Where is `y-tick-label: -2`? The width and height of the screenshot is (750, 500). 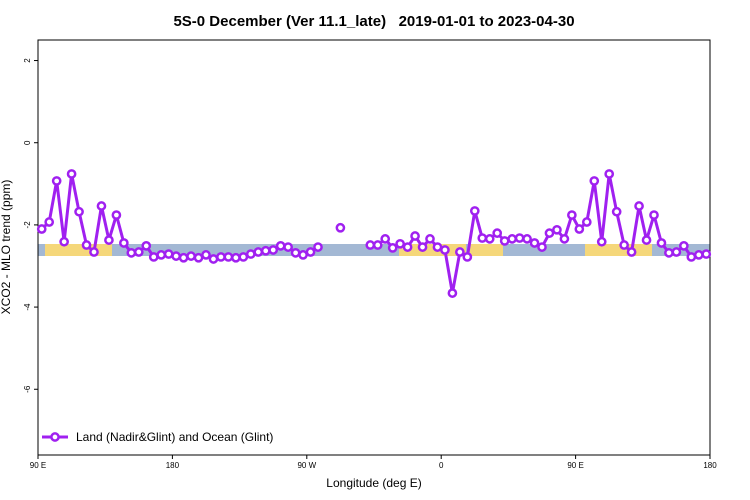
y-tick-label: -2 is located at coordinates (27, 225).